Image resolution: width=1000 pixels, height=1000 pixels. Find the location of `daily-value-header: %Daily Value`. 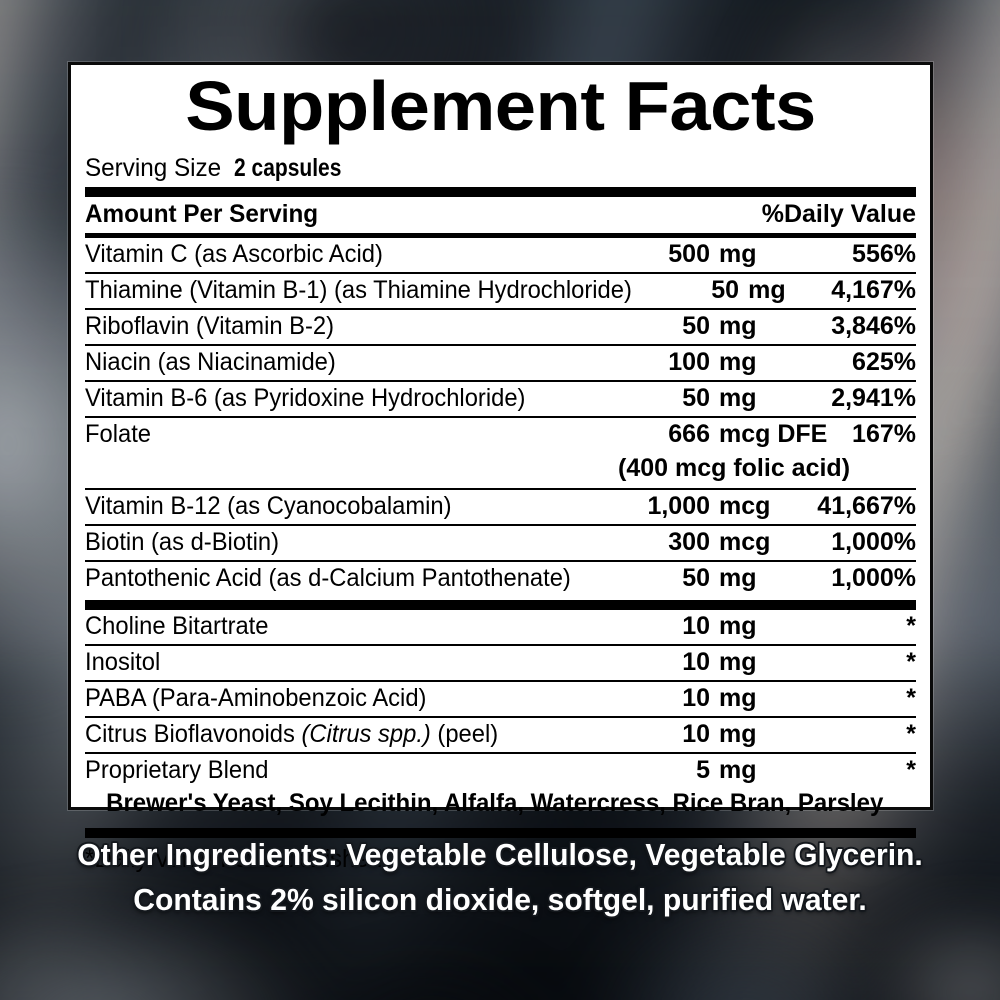

daily-value-header: %Daily Value is located at coordinates (838, 213).